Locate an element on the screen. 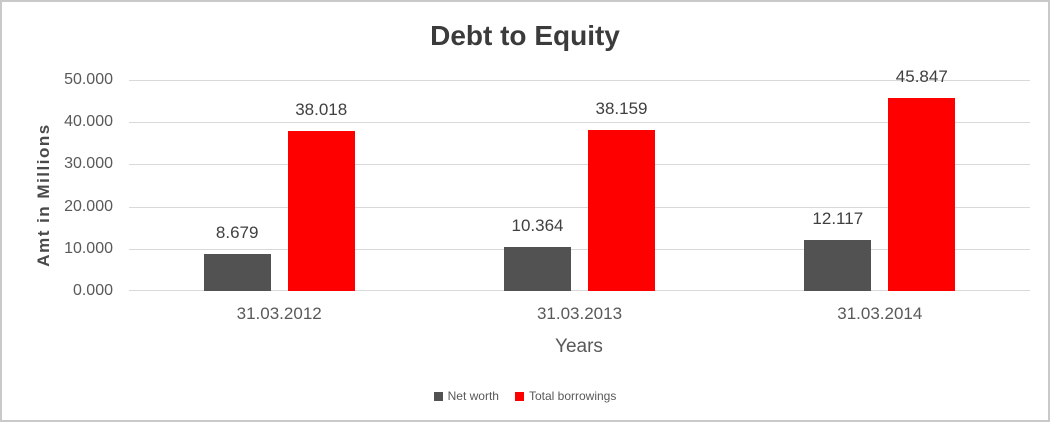 This screenshot has height=422, width=1050. bar-value-label: 12.117 is located at coordinates (838, 218).